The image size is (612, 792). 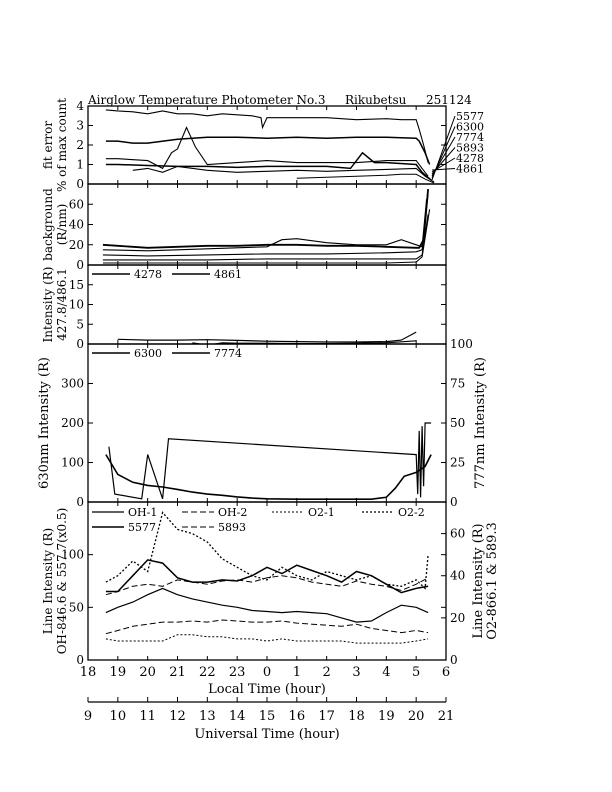 What do you see at coordinates (72, 384) in the screenshot?
I see `y-tick-label: 300` at bounding box center [72, 384].